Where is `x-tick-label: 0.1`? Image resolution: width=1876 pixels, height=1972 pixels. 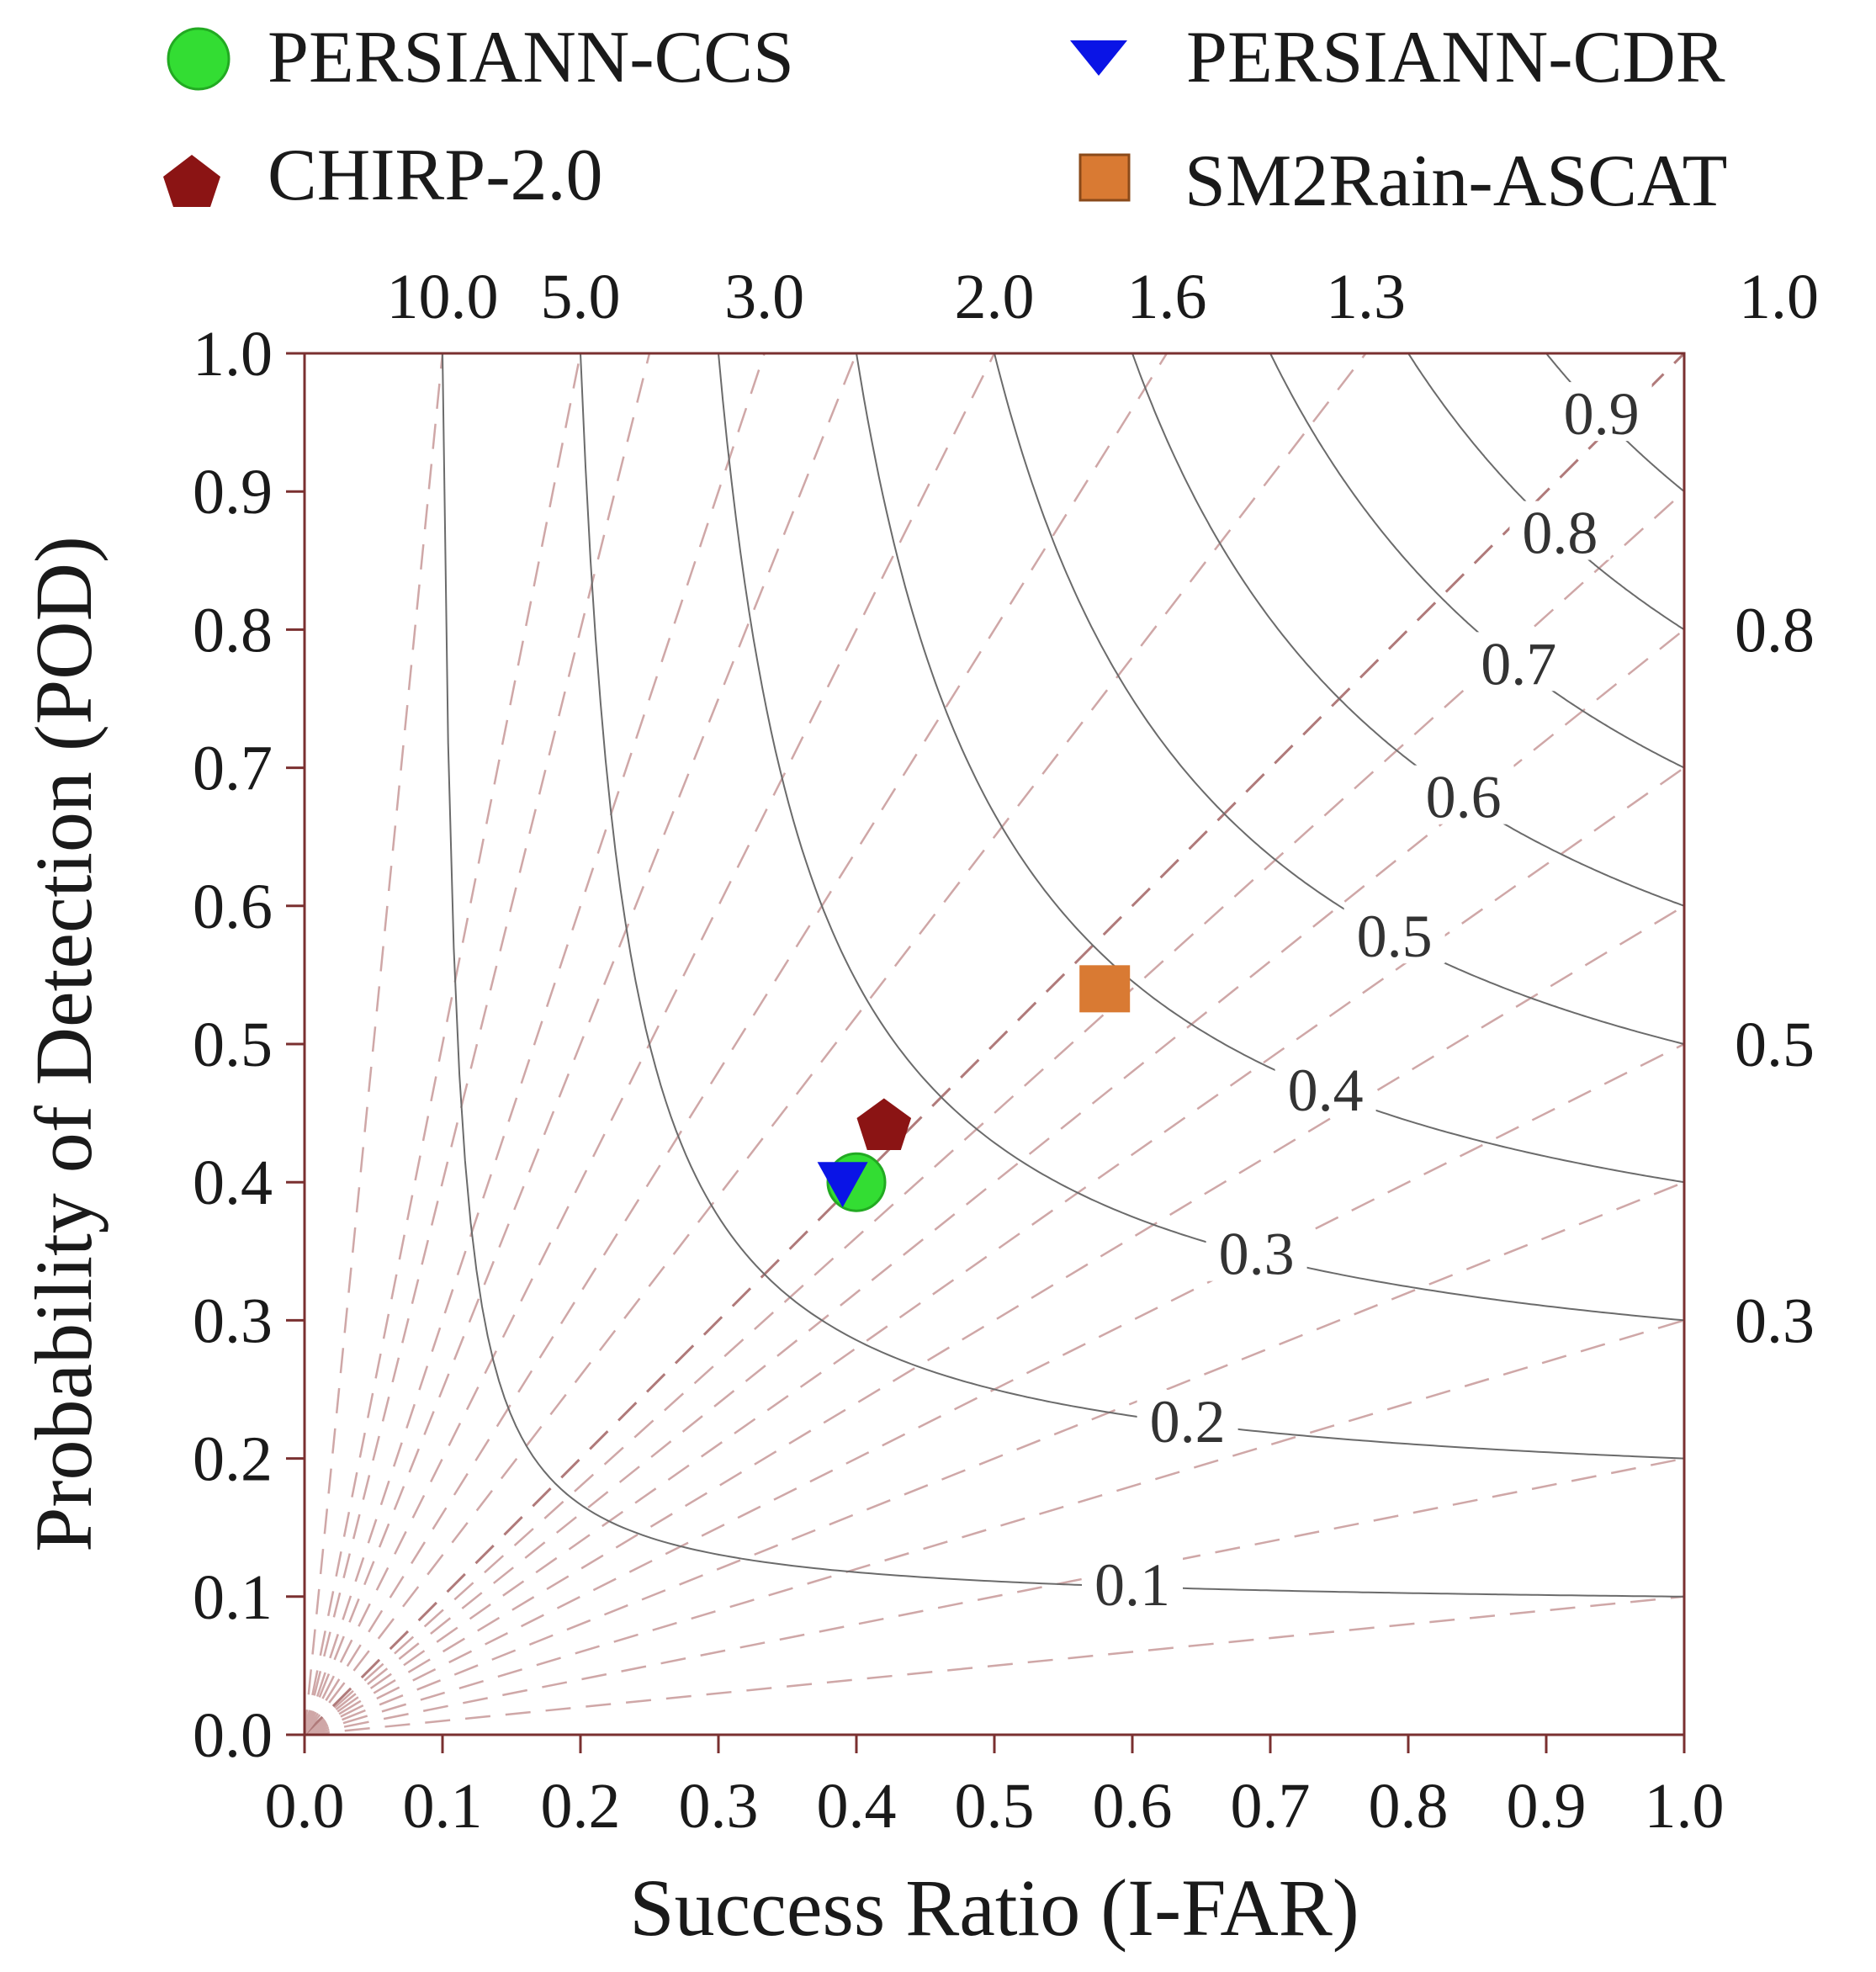 x-tick-label: 0.1 is located at coordinates (443, 1806).